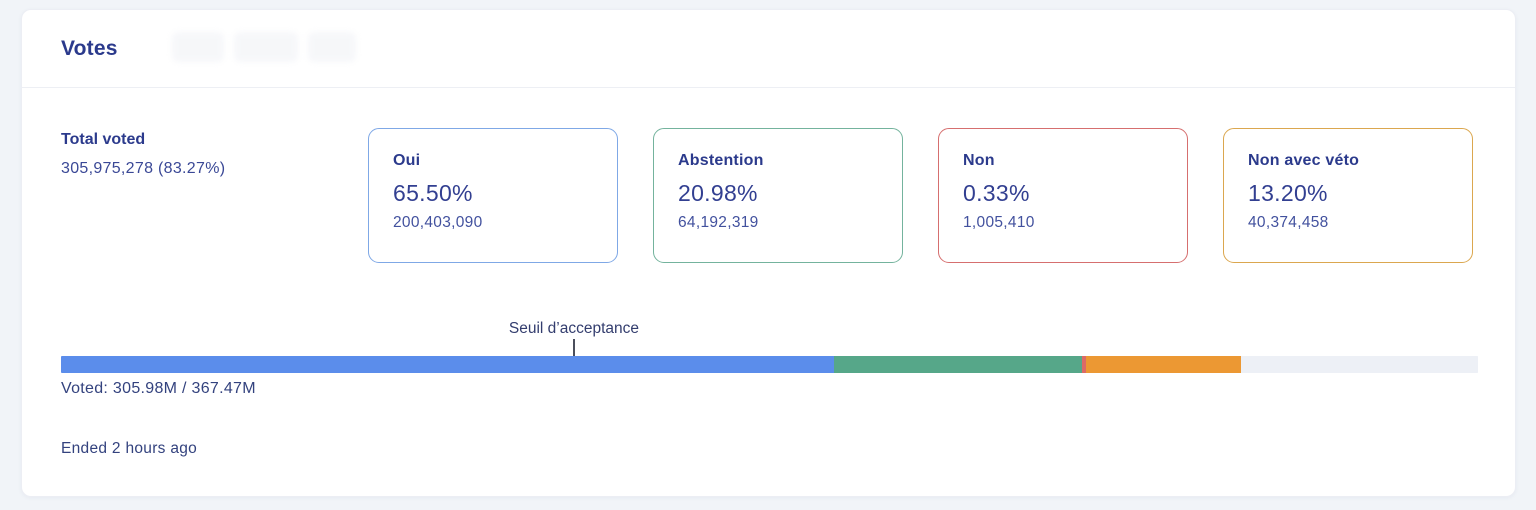 This screenshot has width=1536, height=510. Describe the element at coordinates (143, 168) in the screenshot. I see `total-voted-value: 305,975,278 (83.27%)` at that location.